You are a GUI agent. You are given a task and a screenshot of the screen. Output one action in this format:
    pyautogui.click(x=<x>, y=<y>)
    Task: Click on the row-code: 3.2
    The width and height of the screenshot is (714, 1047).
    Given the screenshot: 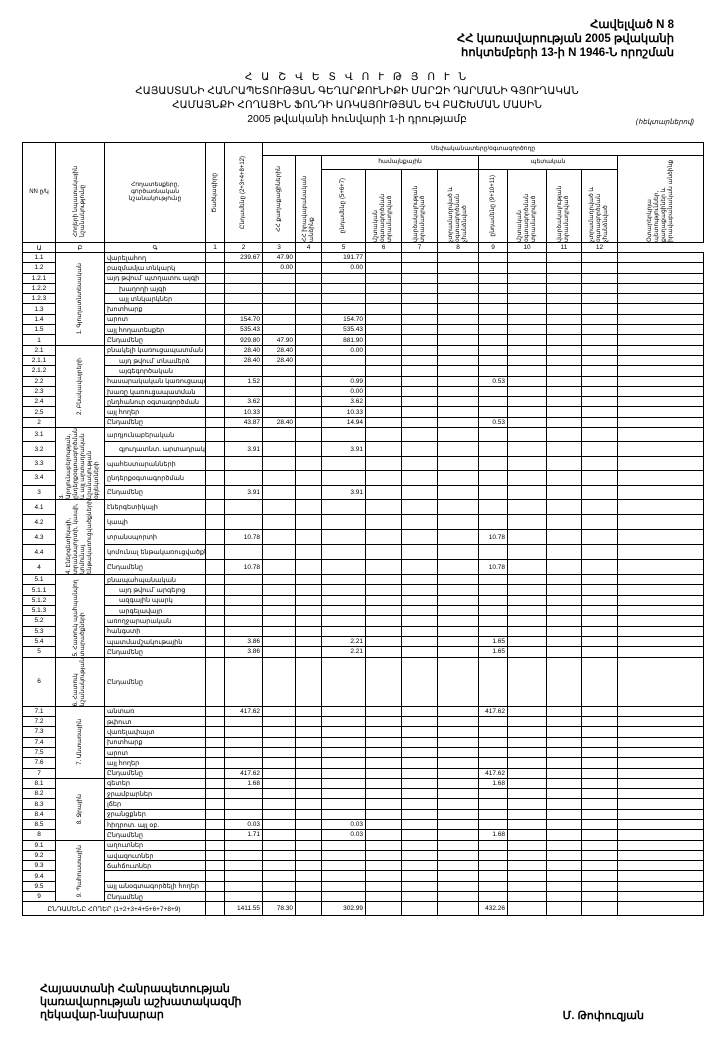 What is the action you would take?
    pyautogui.click(x=39, y=449)
    